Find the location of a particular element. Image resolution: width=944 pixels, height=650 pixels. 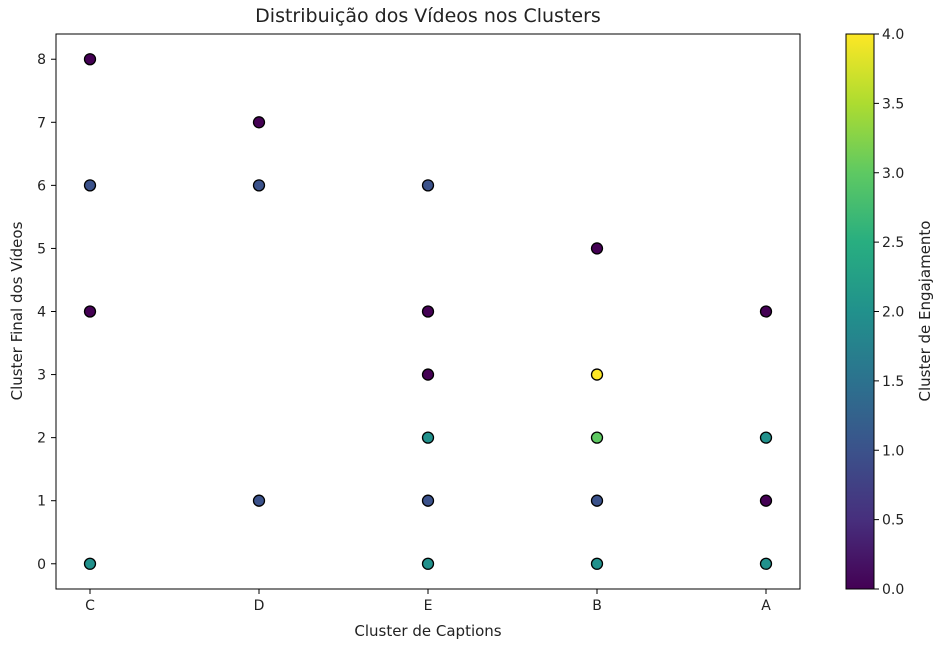

y-tick-label: 3 is located at coordinates (41, 376).